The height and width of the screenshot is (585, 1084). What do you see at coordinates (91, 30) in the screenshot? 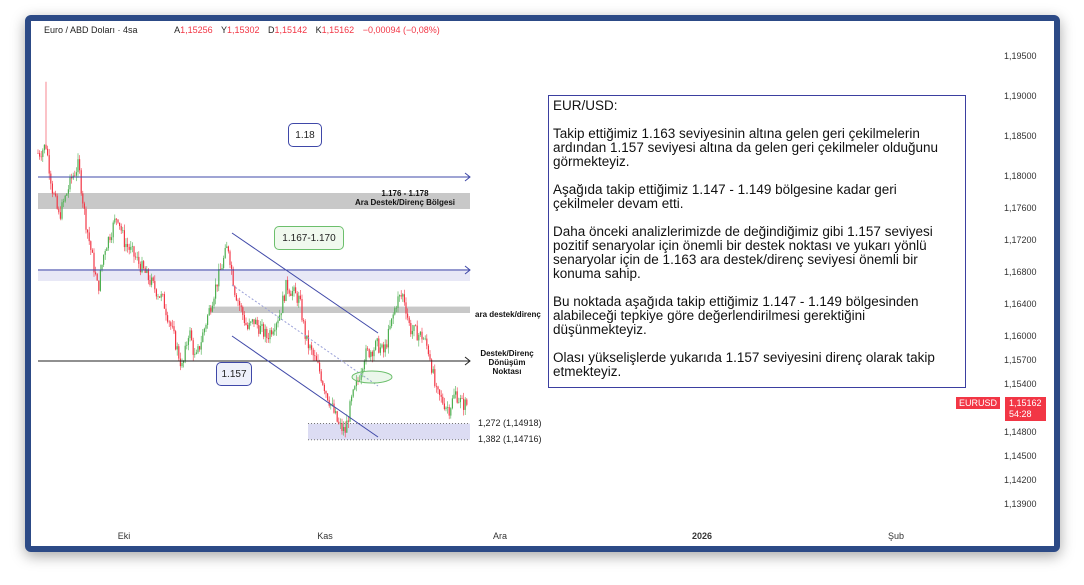
I see `symbol-title: Euro / ABD Doları · 4sa` at bounding box center [91, 30].